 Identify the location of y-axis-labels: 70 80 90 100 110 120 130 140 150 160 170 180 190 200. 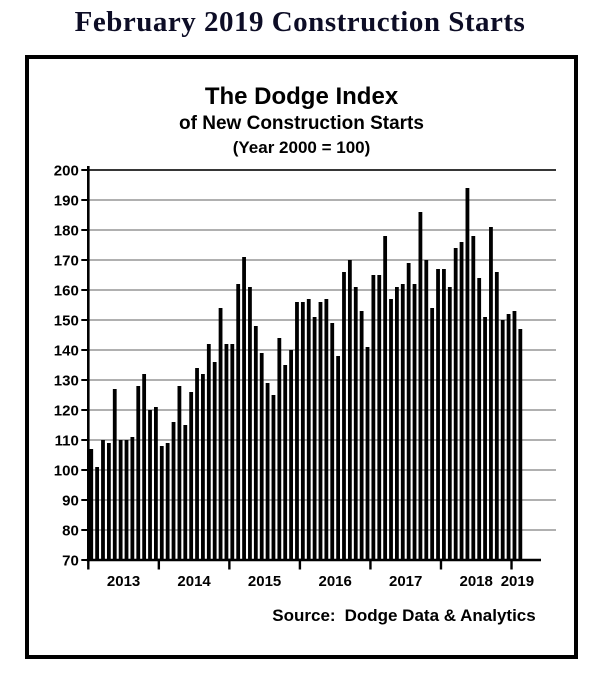
(66, 365).